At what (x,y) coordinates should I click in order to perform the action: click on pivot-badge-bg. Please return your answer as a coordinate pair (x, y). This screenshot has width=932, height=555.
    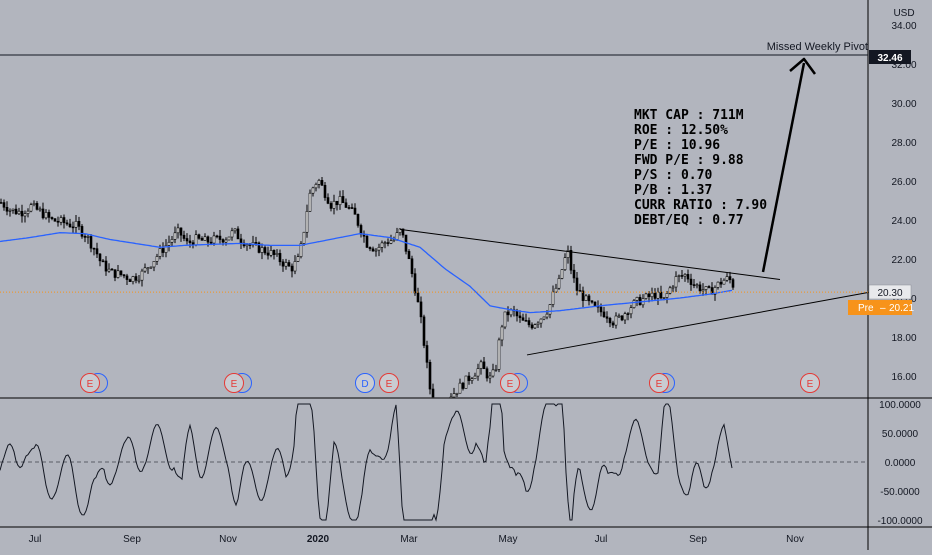
    Looking at the image, I should click on (890, 57).